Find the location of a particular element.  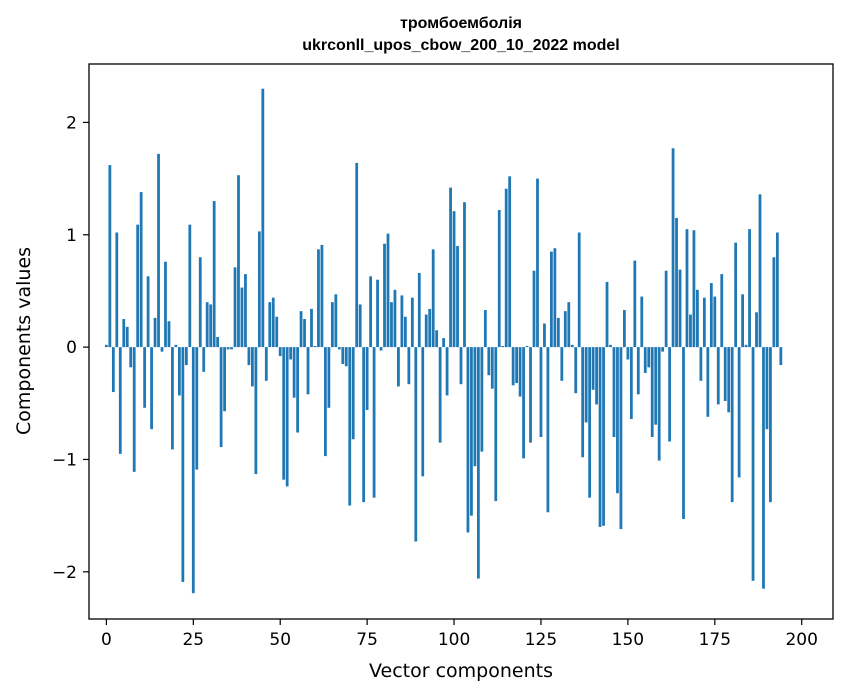

x-tick-label: 175 is located at coordinates (715, 640).